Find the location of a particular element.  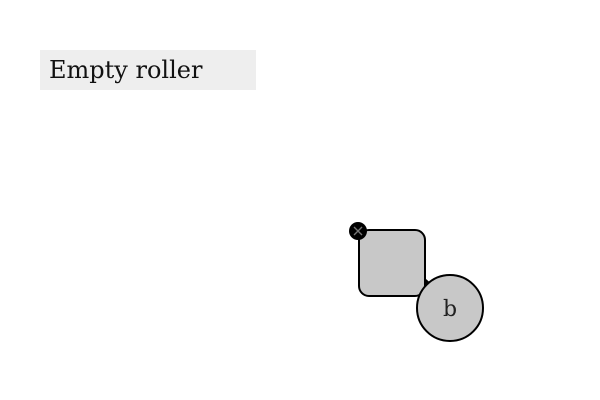

circle-node-label: b is located at coordinates (450, 309).